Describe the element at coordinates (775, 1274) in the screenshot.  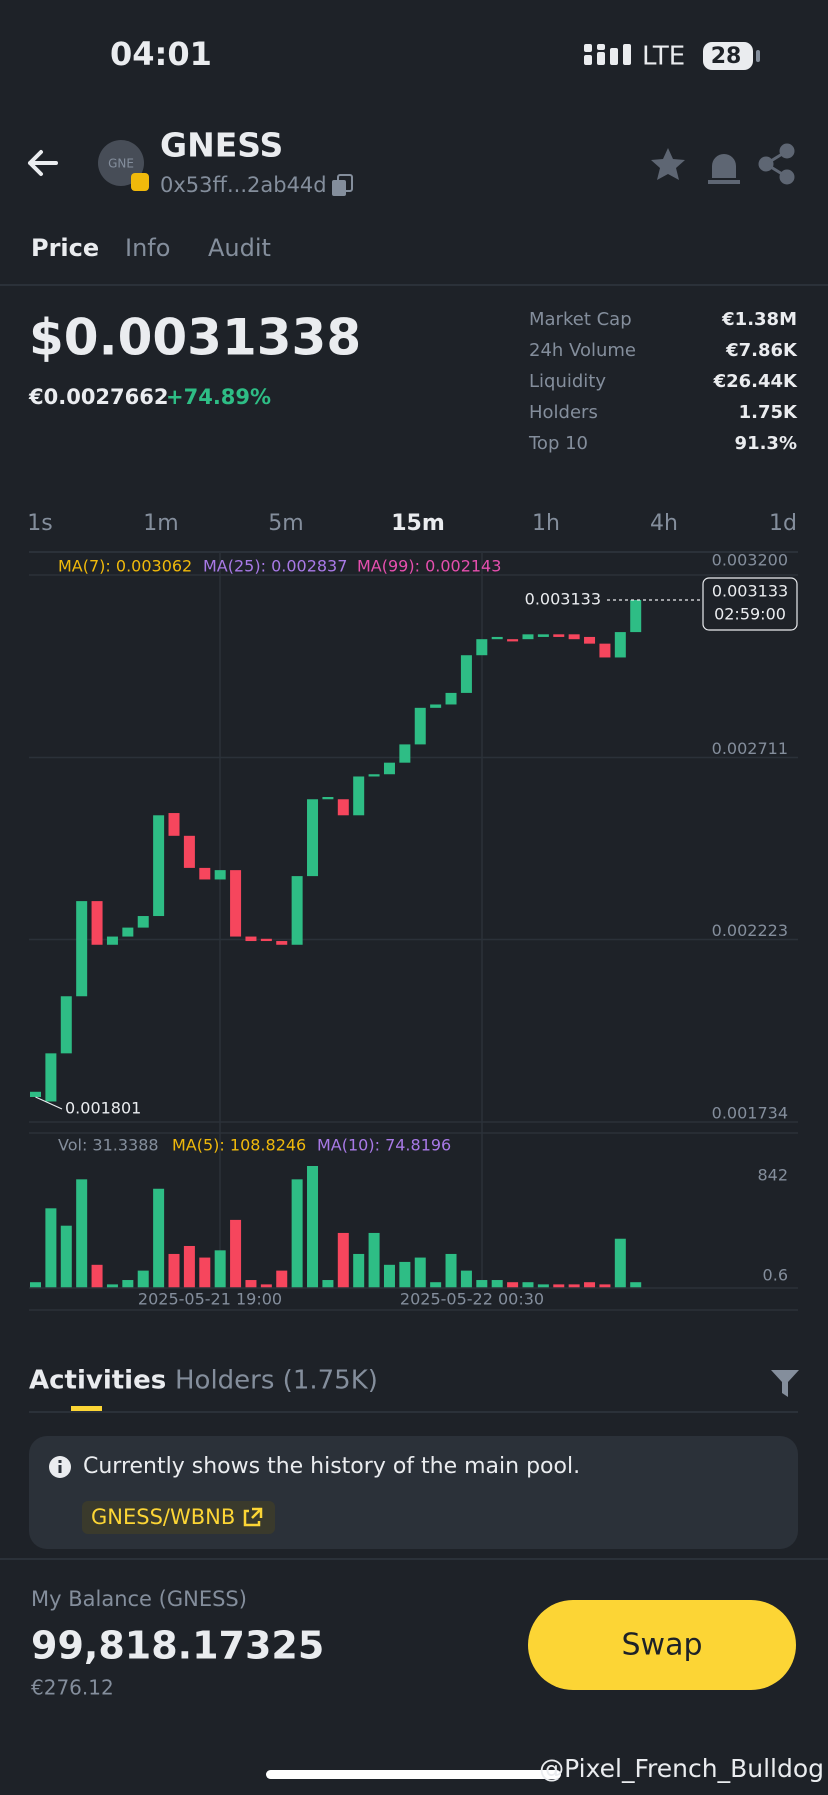
I see `volume-tick-label: 0.6` at that location.